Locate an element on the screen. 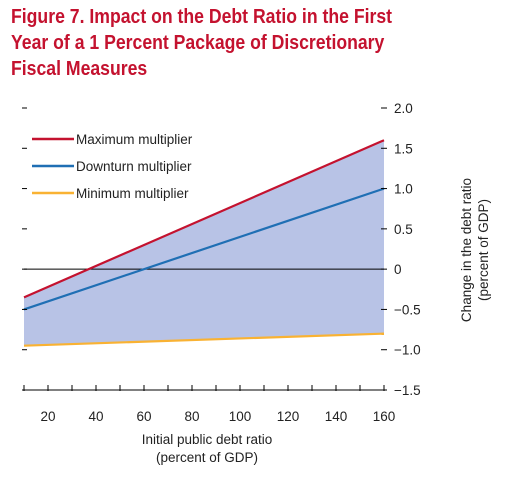 The width and height of the screenshot is (518, 489). x-tick-label: 120 is located at coordinates (288, 416).